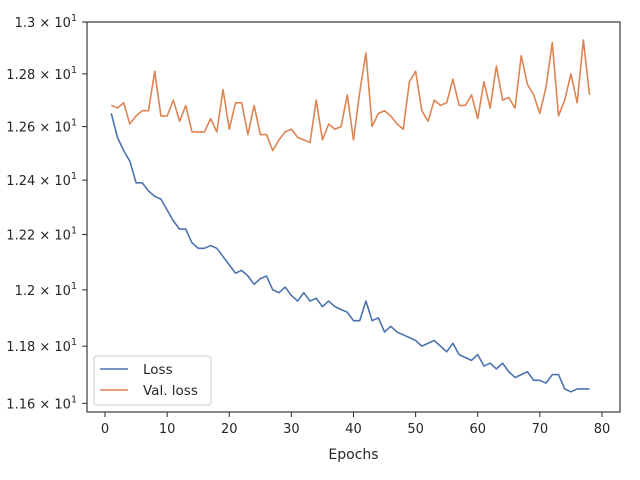 This screenshot has height=480, width=640. What do you see at coordinates (602, 429) in the screenshot?
I see `x-tick-label: 80` at bounding box center [602, 429].